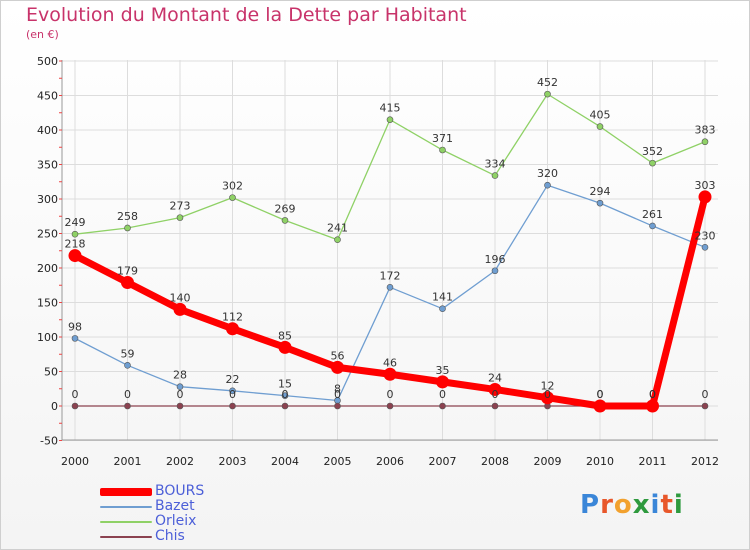 This screenshot has height=550, width=750. I want to click on logo-letter: x, so click(641, 505).